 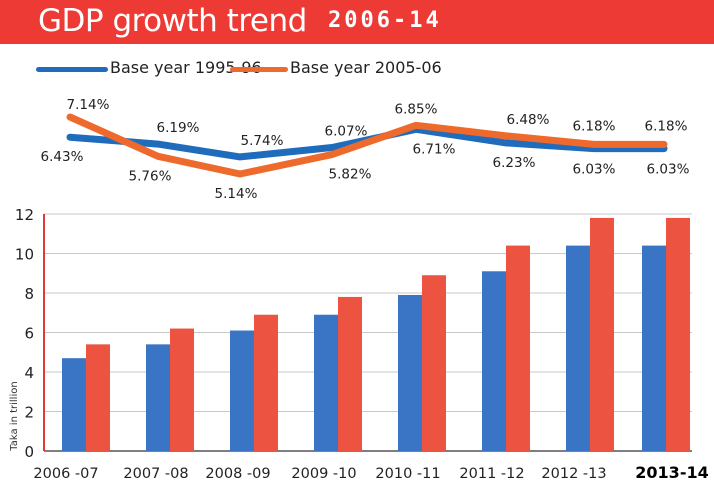 What do you see at coordinates (671, 472) in the screenshot?
I see `x-tick-label: 2013-14` at bounding box center [671, 472].